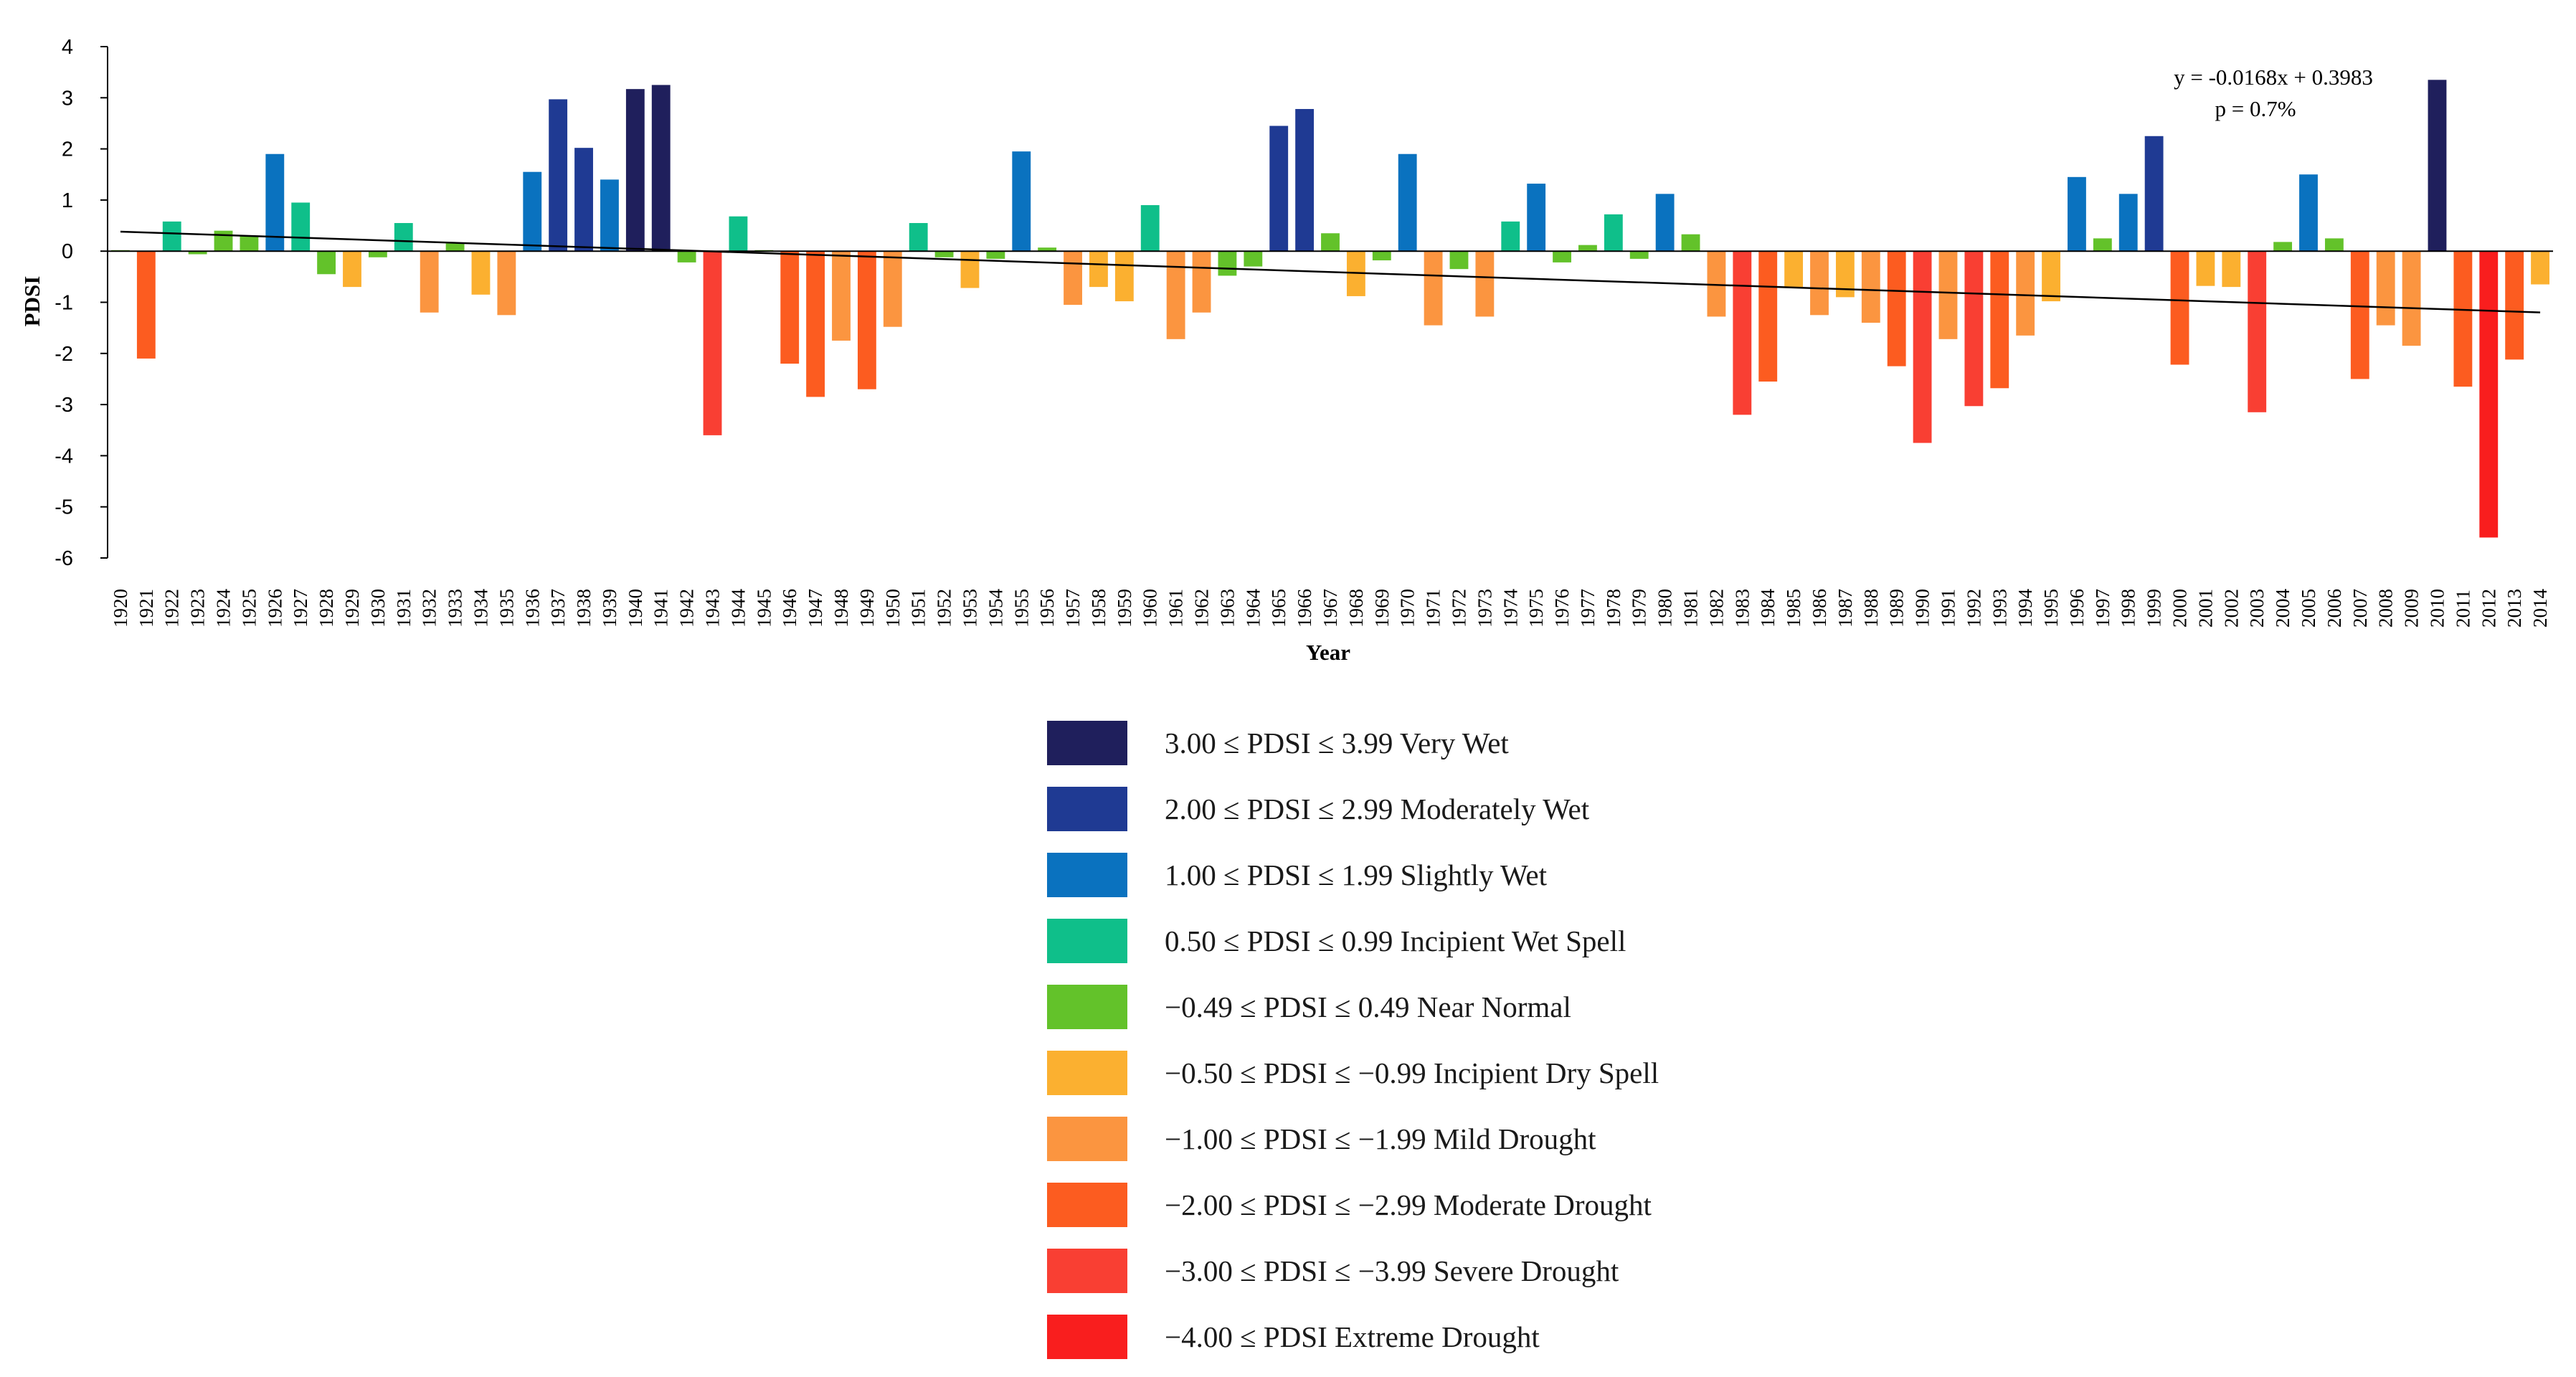  I want to click on legend-label: 0.50 ≤ PDSI ≤ 0.99 Incipient Wet Spell, so click(1395, 940).